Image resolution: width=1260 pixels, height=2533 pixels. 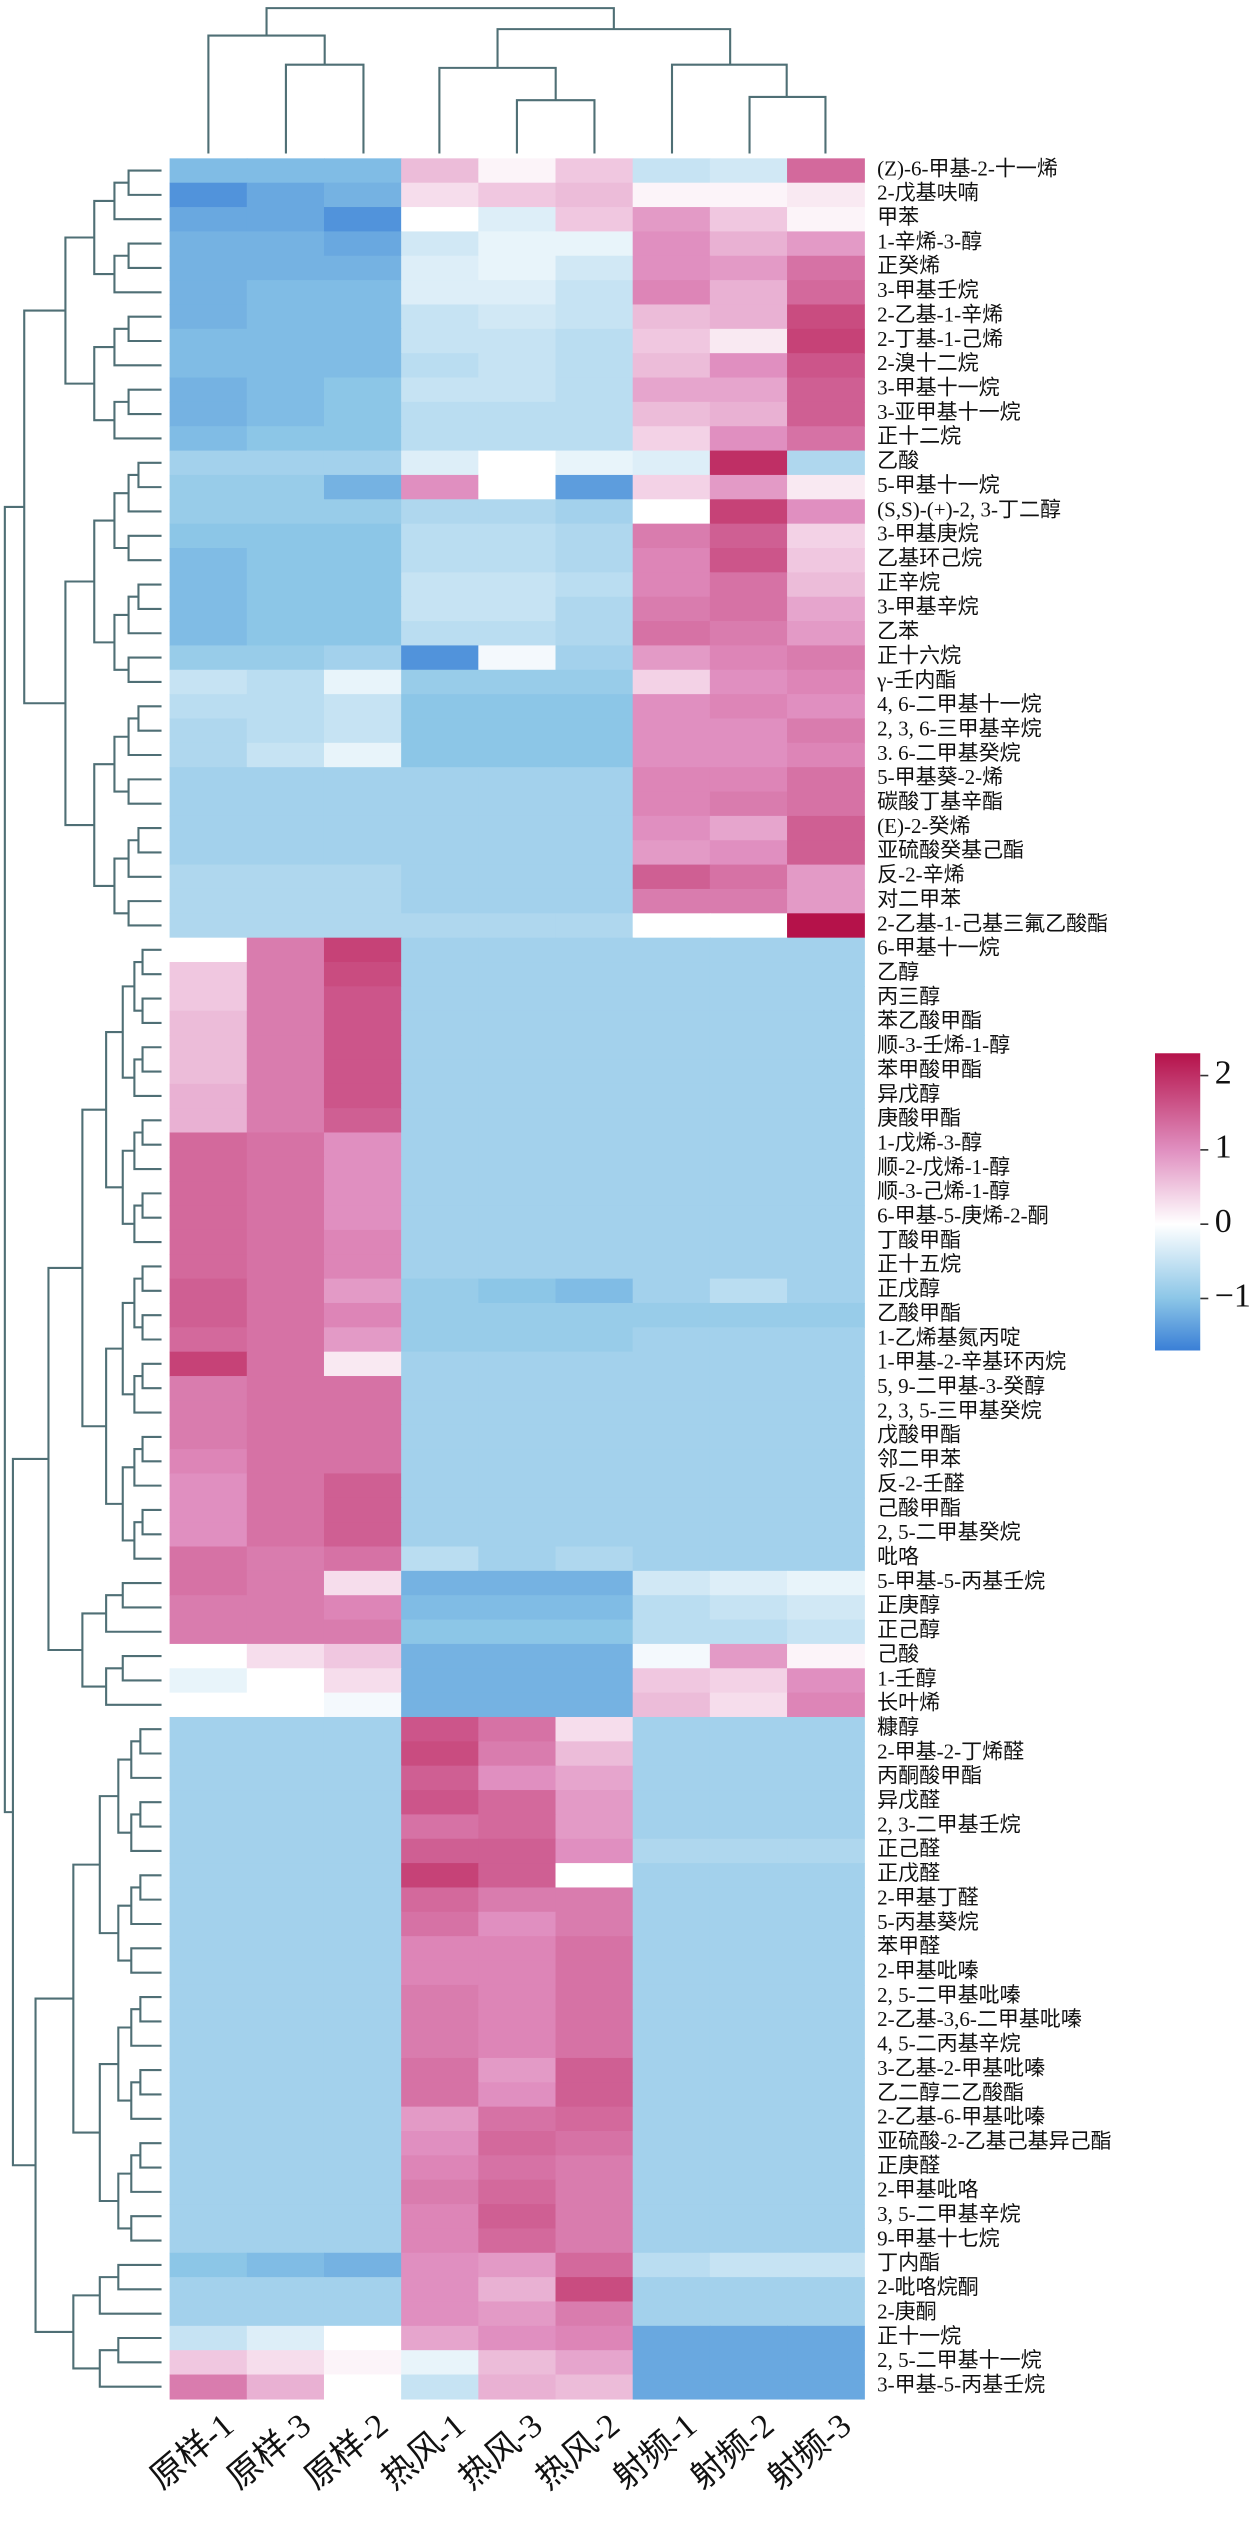 I want to click on row-label: 2-甲基吡嗪, so click(x=927, y=1971).